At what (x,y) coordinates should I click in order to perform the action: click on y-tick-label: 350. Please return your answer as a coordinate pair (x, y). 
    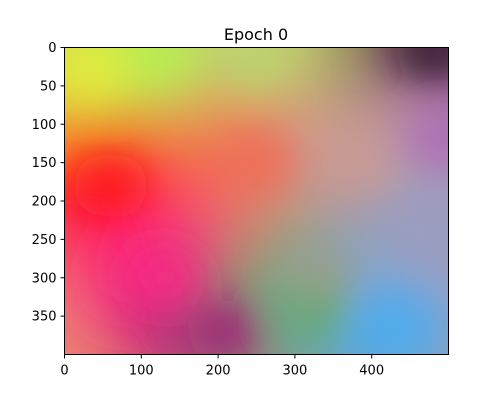
    Looking at the image, I should click on (44, 317).